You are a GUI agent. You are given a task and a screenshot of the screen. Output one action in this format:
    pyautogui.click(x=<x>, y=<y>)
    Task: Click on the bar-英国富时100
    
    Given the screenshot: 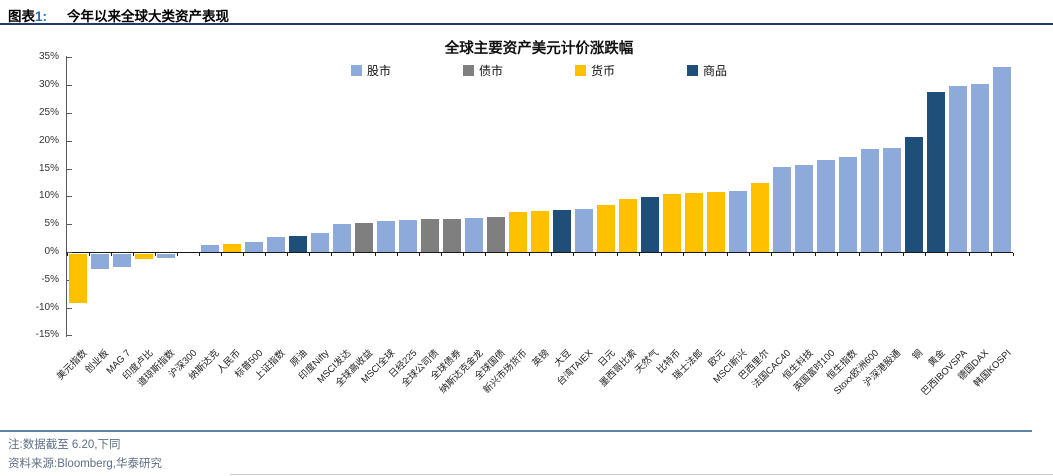 What is the action you would take?
    pyautogui.click(x=826, y=206)
    